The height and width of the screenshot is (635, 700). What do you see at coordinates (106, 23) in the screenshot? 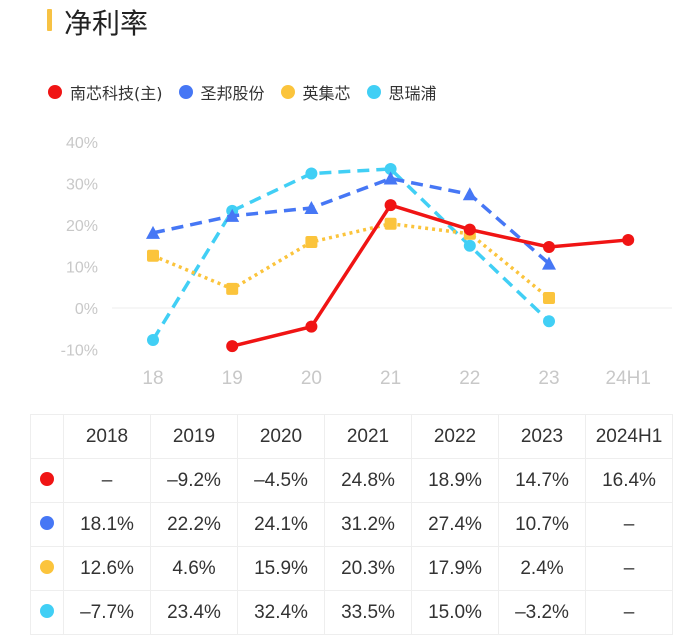
I see `chart-title: 净利率` at bounding box center [106, 23].